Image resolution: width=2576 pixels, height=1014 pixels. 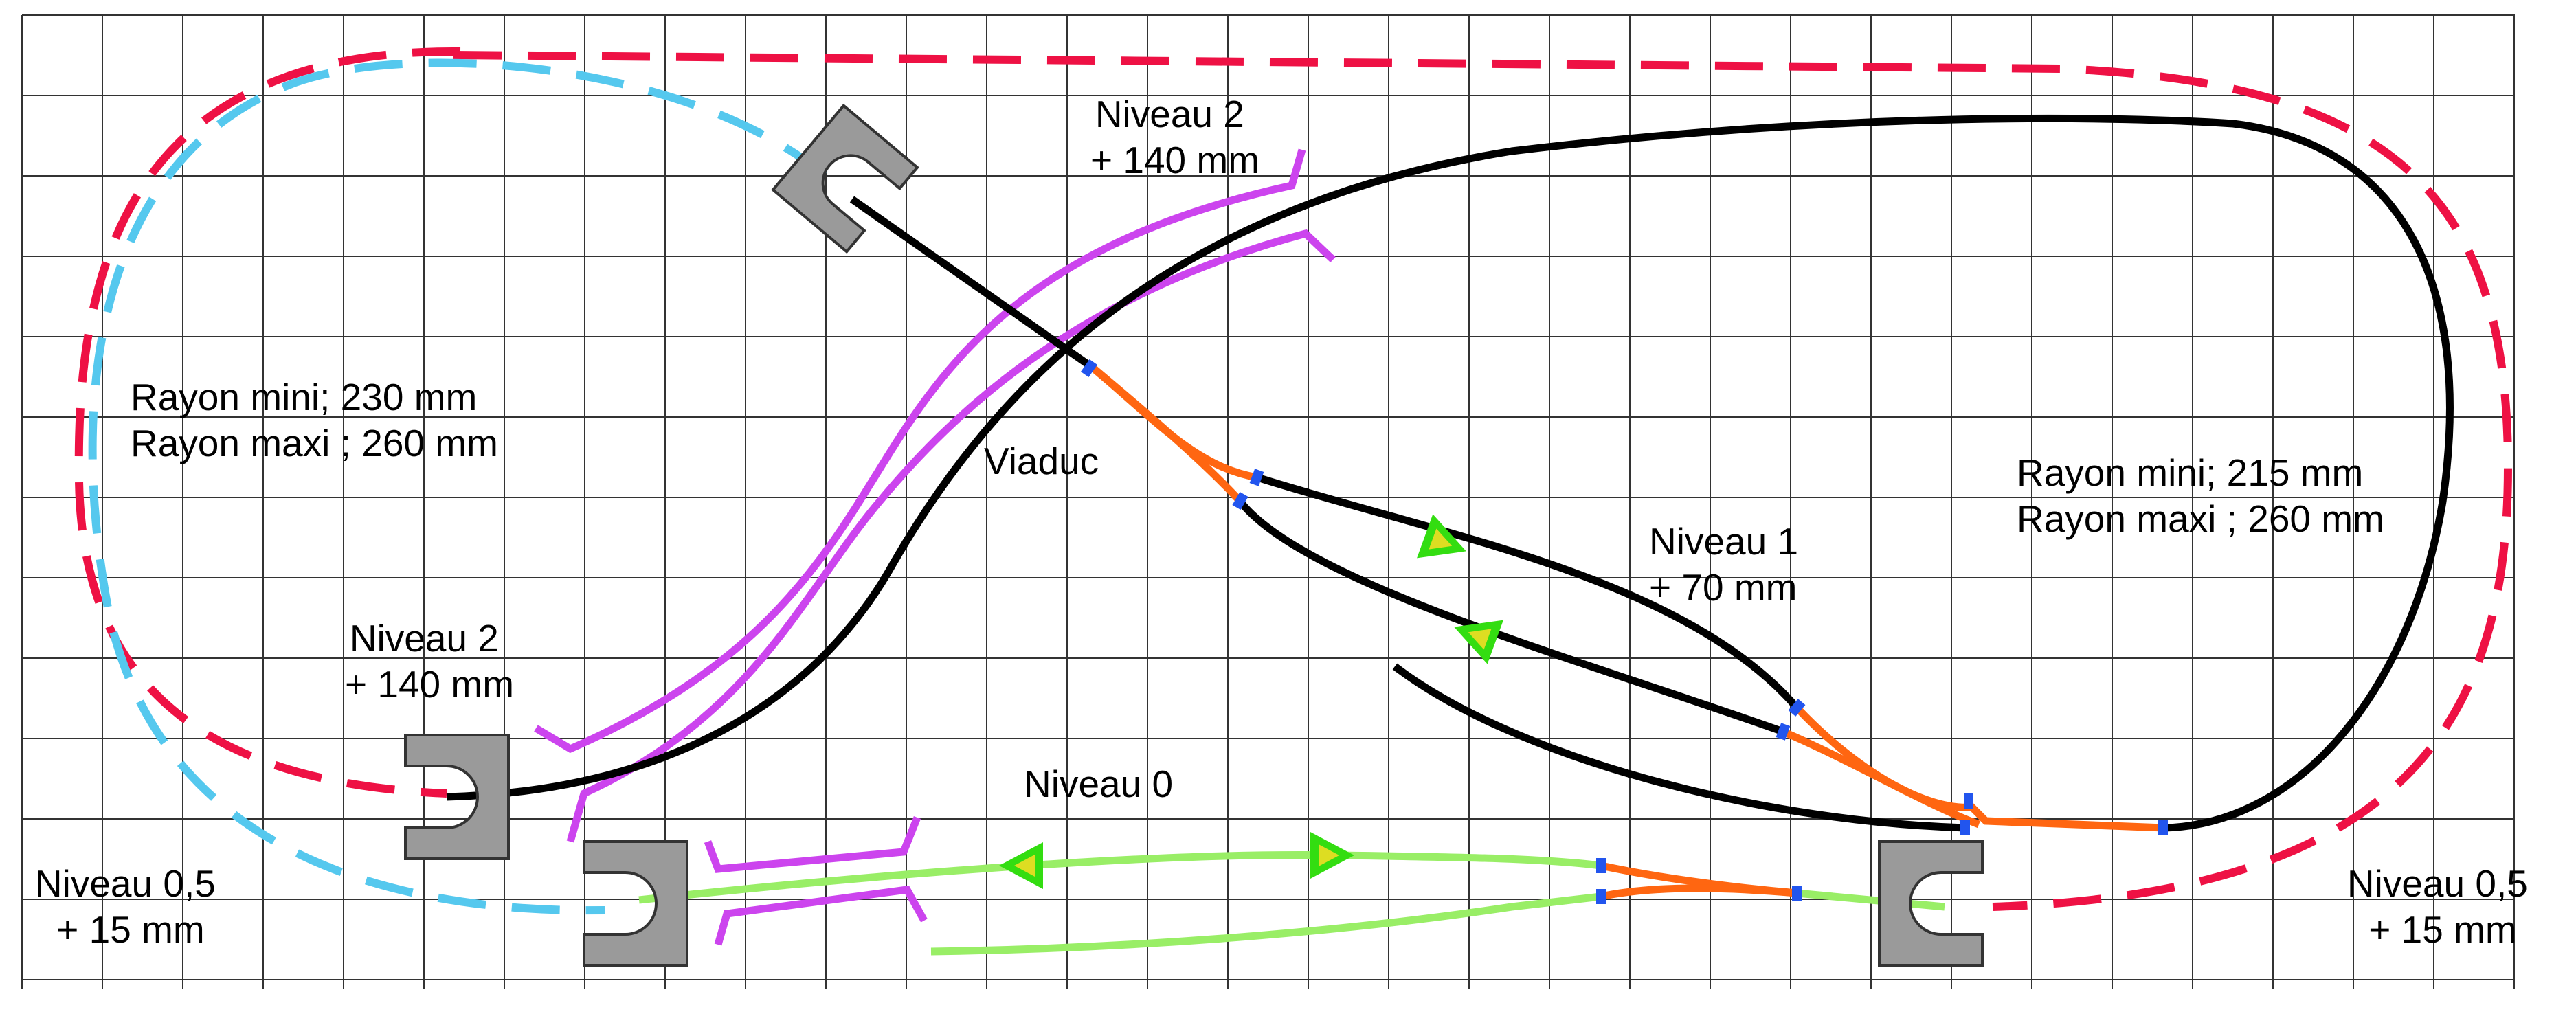 I want to click on track-level0-right, so click(x=1871, y=900).